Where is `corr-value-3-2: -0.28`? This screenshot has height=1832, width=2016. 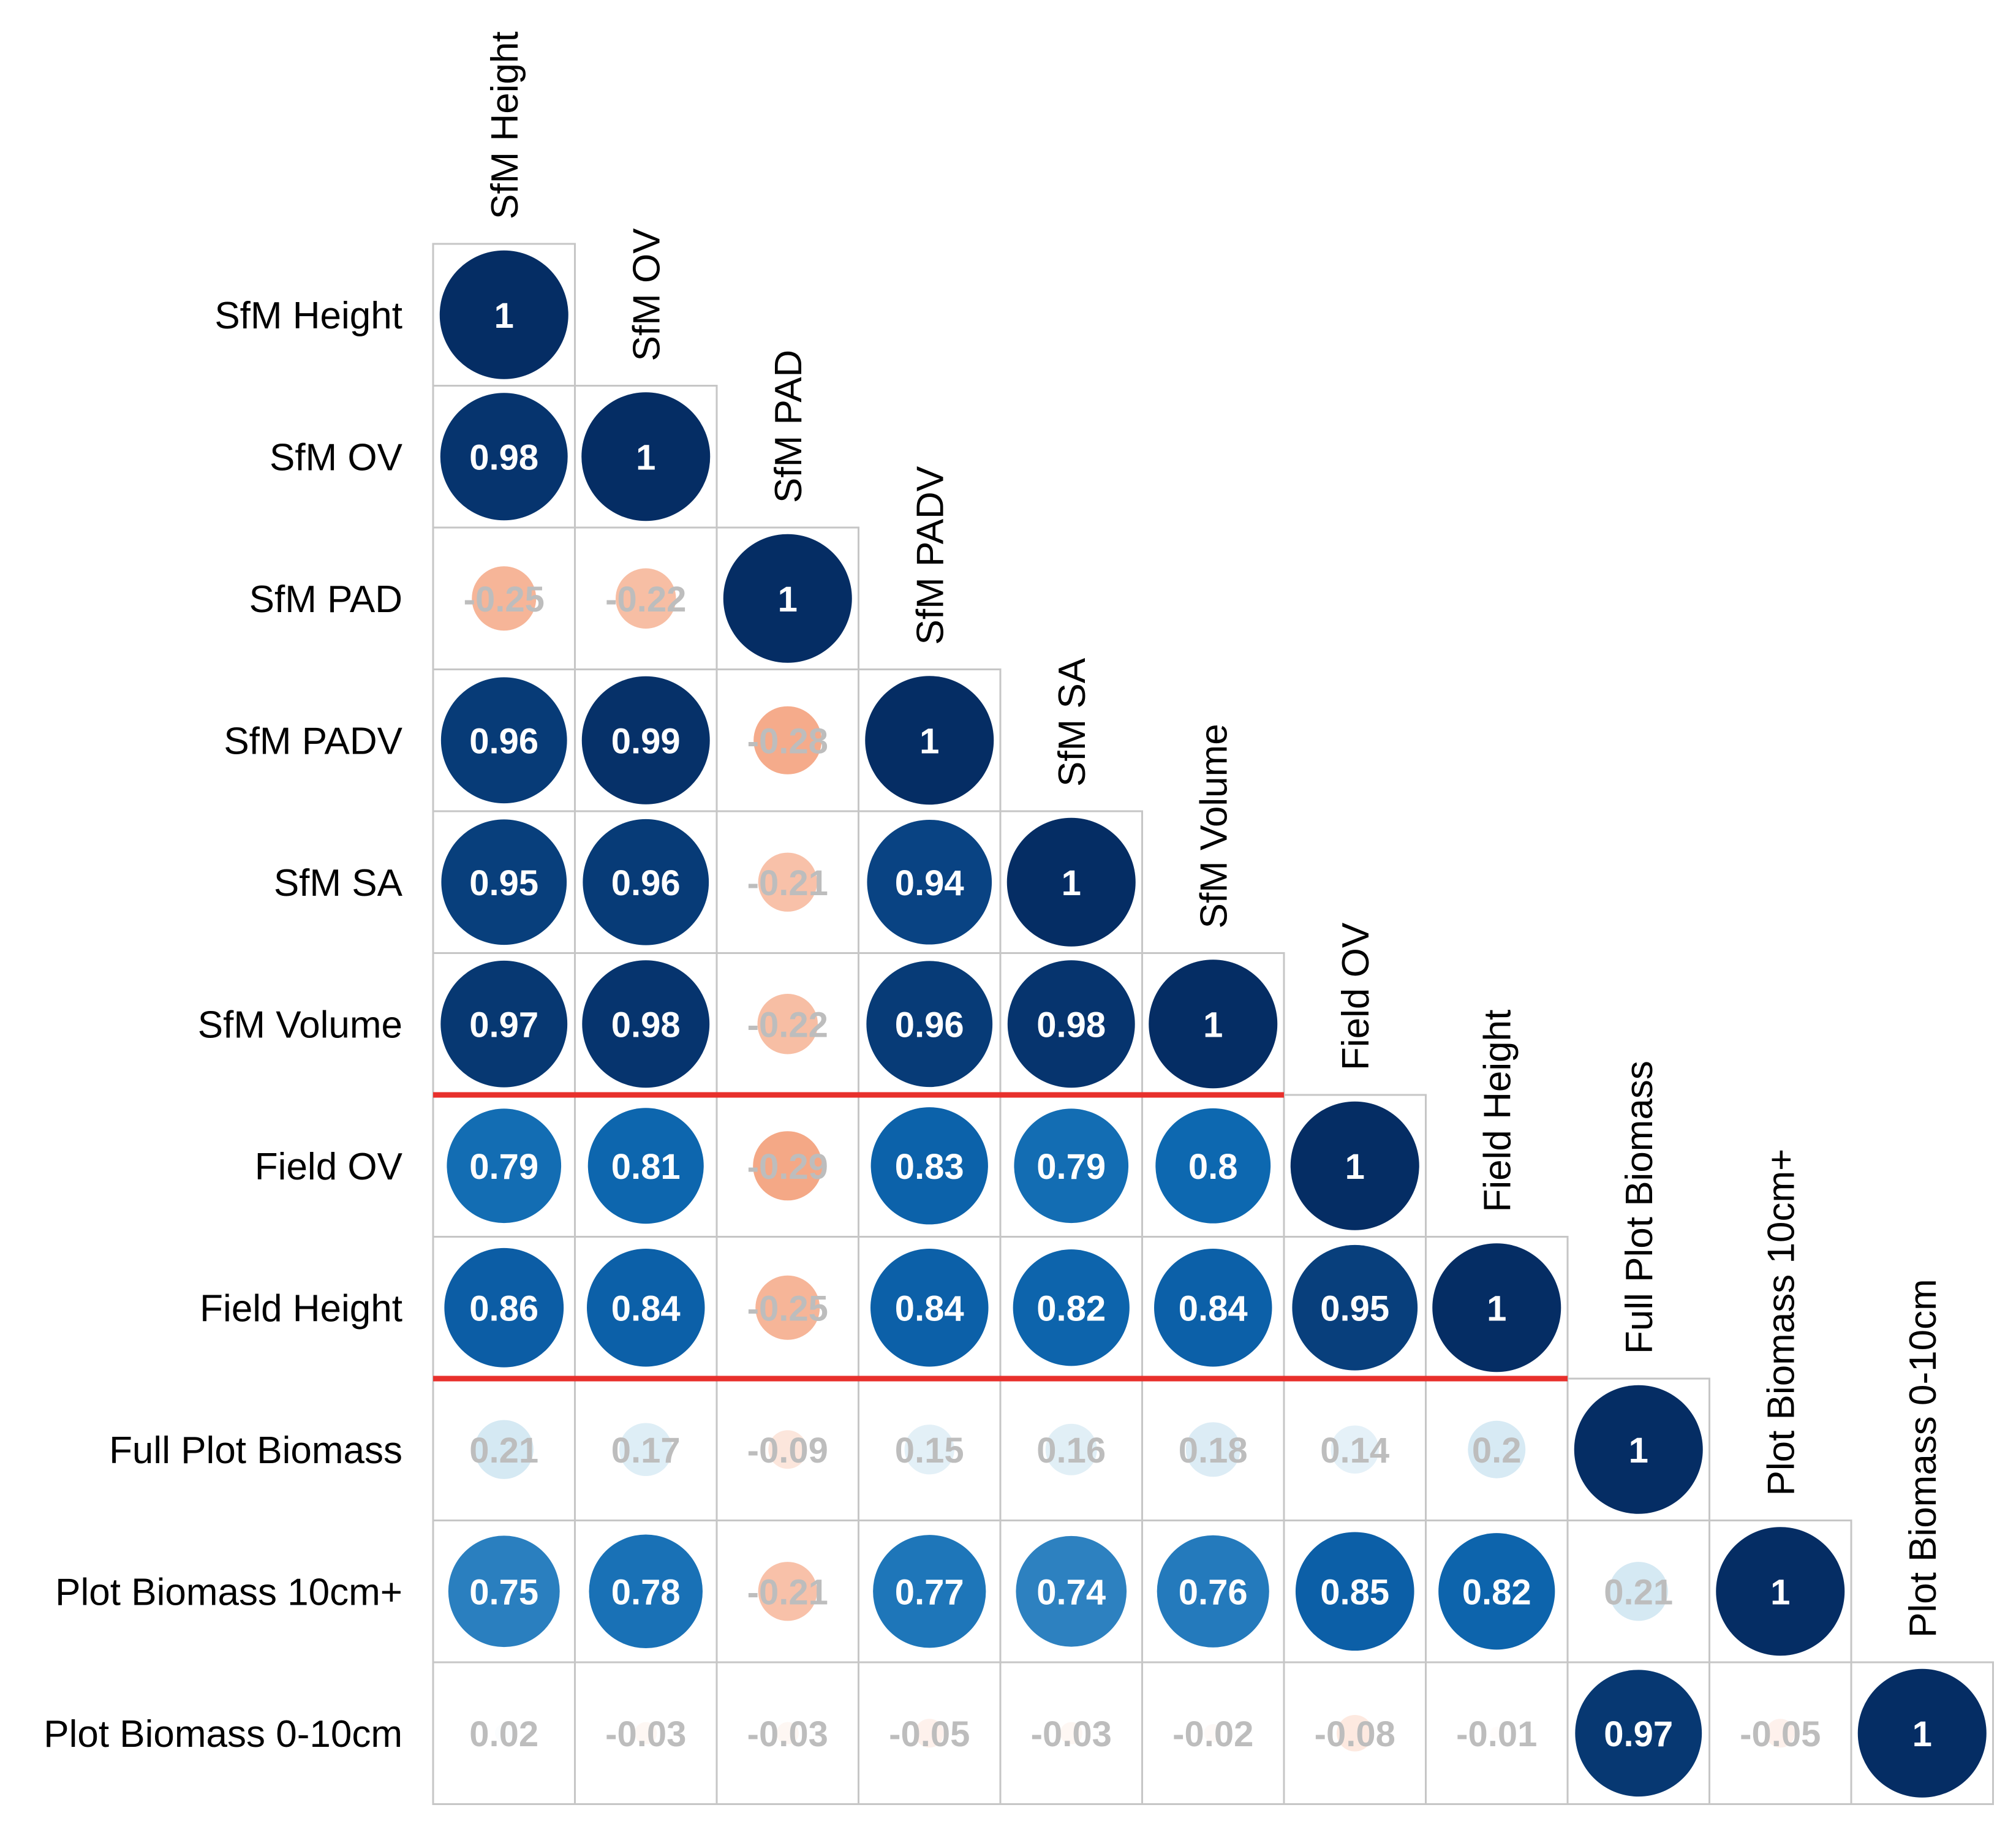
corr-value-3-2: -0.28 is located at coordinates (787, 741).